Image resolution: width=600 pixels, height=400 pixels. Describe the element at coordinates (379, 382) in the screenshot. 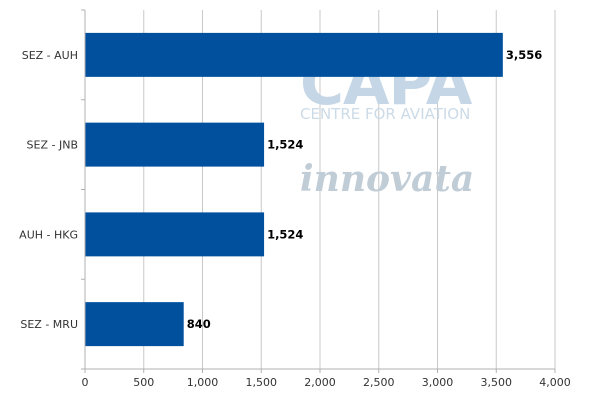

I see `x-tick-label: 2,500` at that location.